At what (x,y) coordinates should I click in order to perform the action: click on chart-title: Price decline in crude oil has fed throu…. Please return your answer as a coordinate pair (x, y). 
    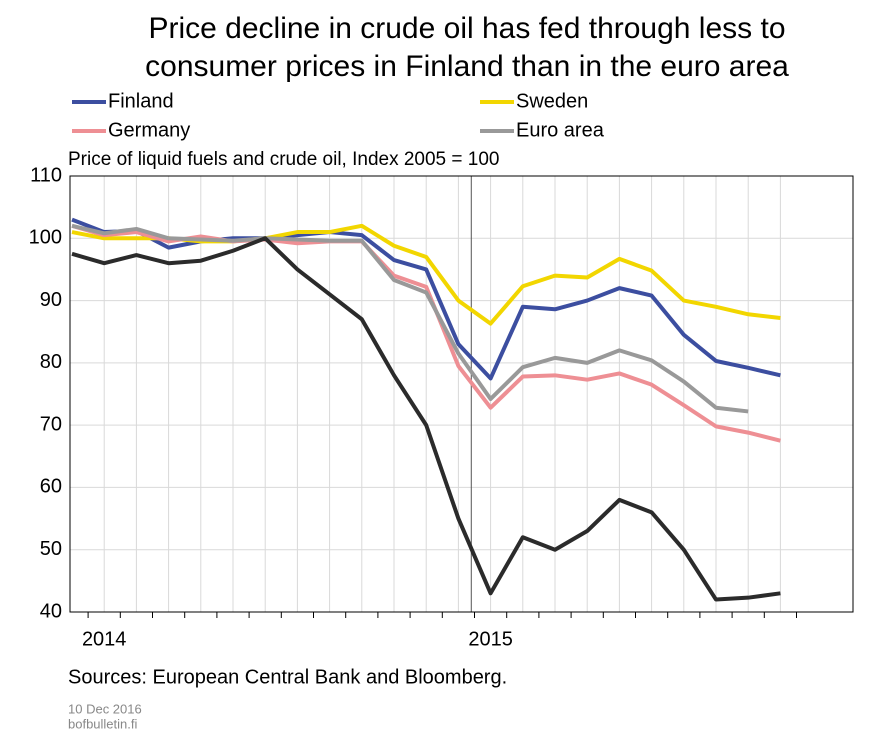
    Looking at the image, I should click on (466, 28).